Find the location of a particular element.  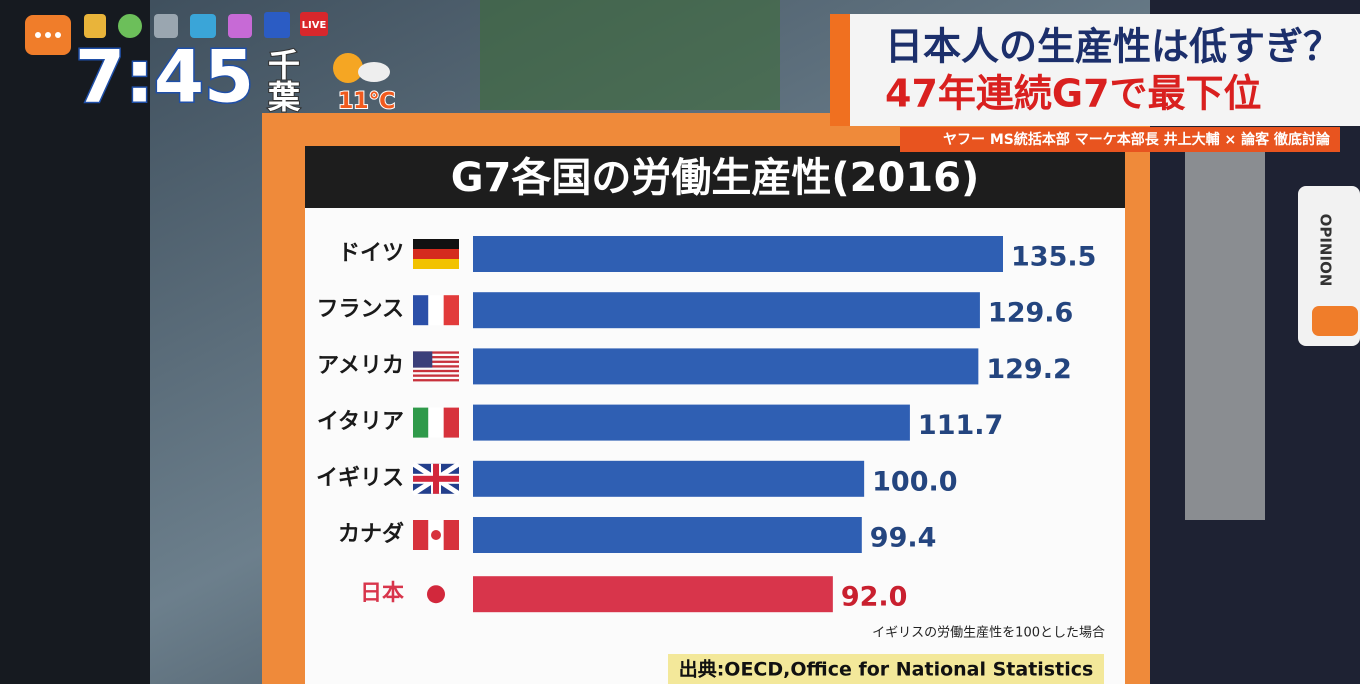

chart-title: G7各国の労働生産性(2016) is located at coordinates (715, 178).